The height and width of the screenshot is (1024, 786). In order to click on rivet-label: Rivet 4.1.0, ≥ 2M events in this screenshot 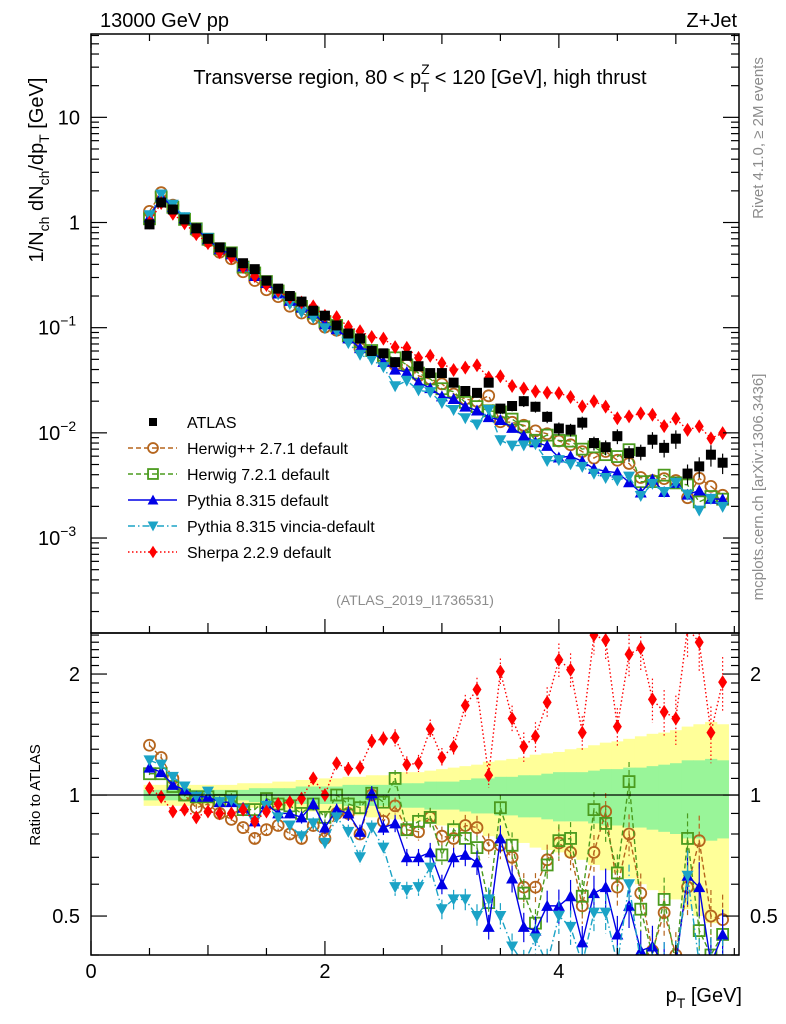, I will do `click(758, 138)`.